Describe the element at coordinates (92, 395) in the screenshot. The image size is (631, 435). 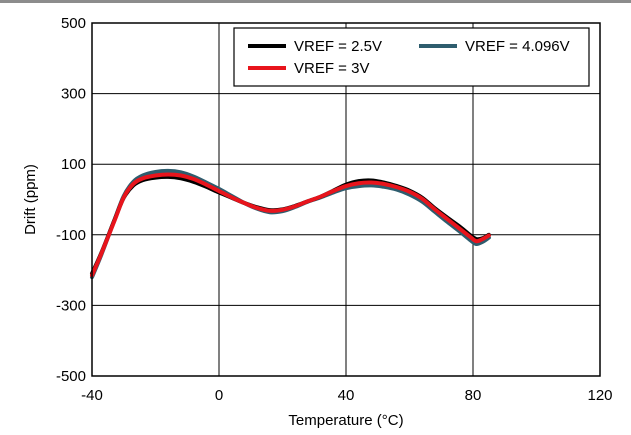
I see `x-tick-label: -40` at that location.